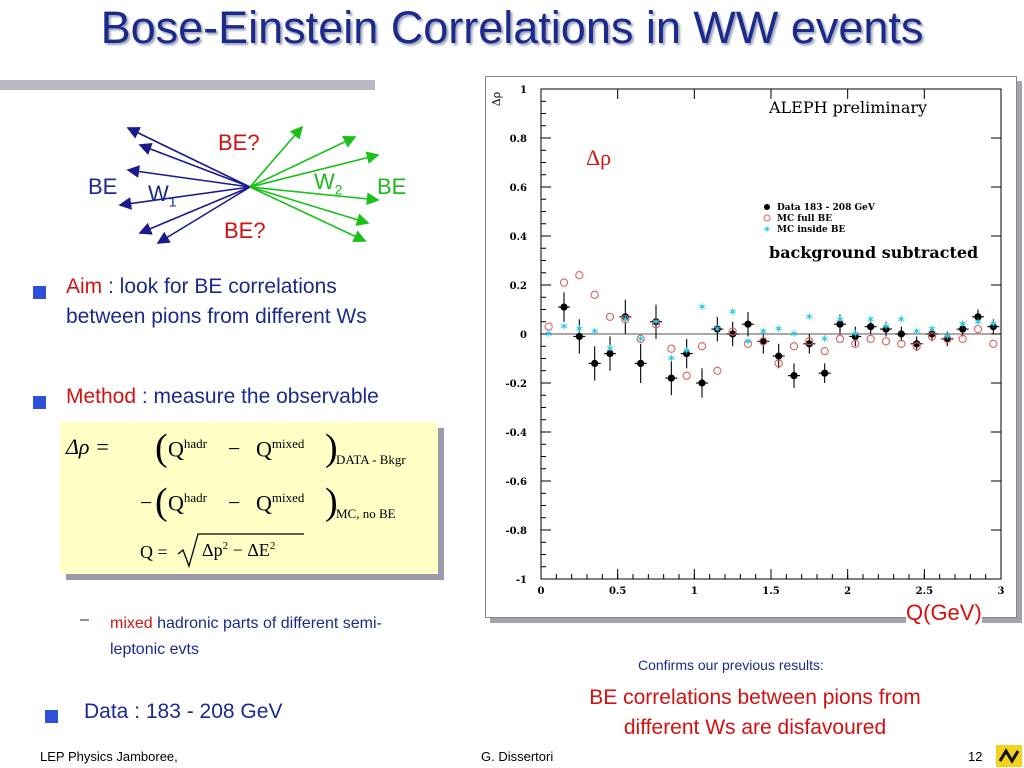 The image size is (1024, 768). I want to click on sub-data-bkgr: DATA - Bkgr, so click(371, 459).